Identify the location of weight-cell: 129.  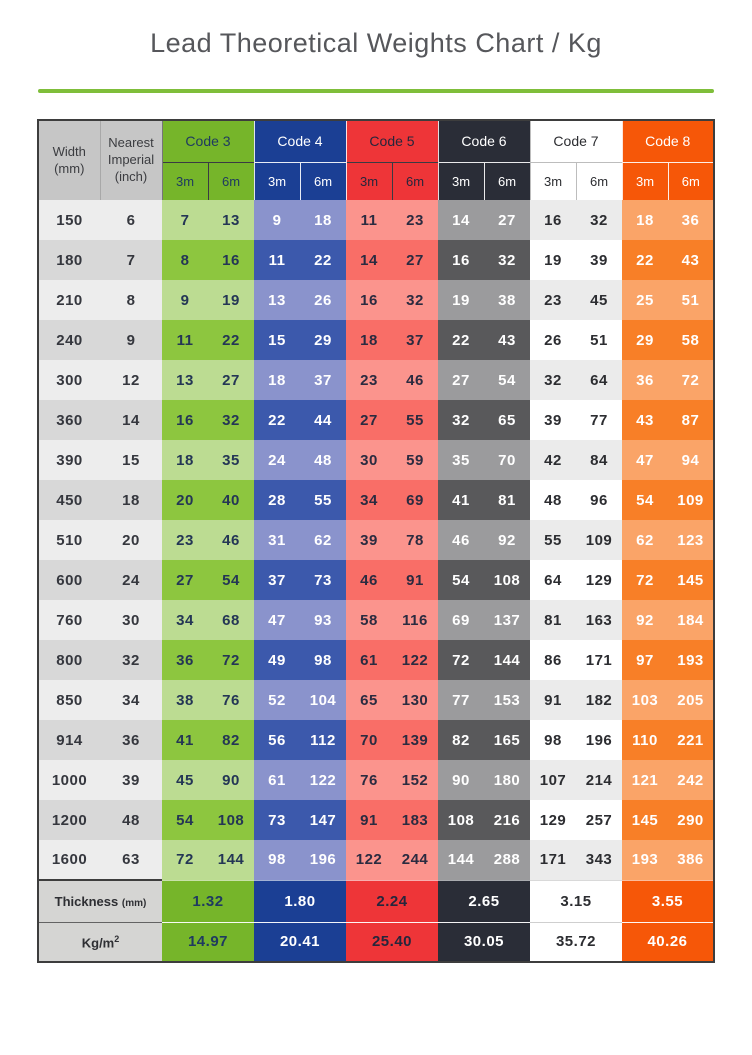
(599, 580).